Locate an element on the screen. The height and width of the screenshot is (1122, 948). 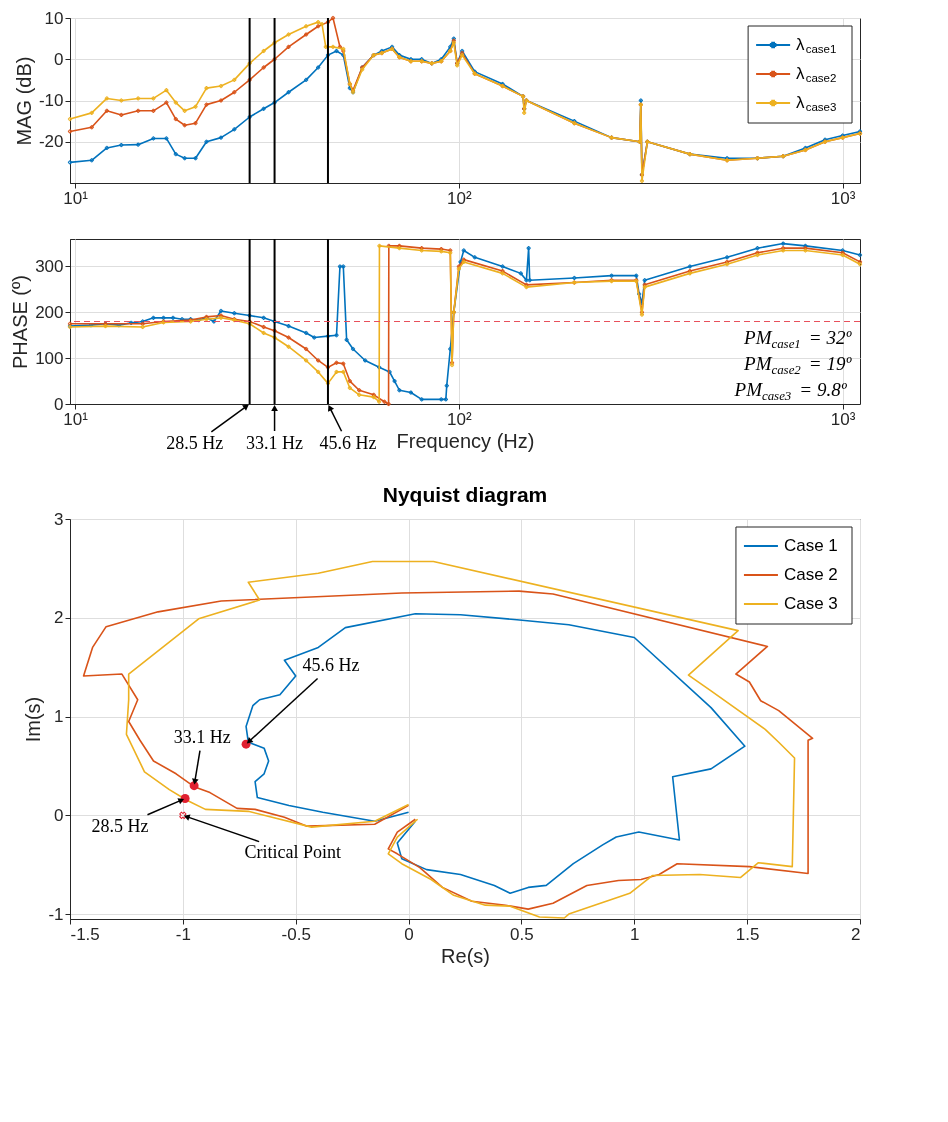
y-tick-label: 1 is located at coordinates (59, 717).